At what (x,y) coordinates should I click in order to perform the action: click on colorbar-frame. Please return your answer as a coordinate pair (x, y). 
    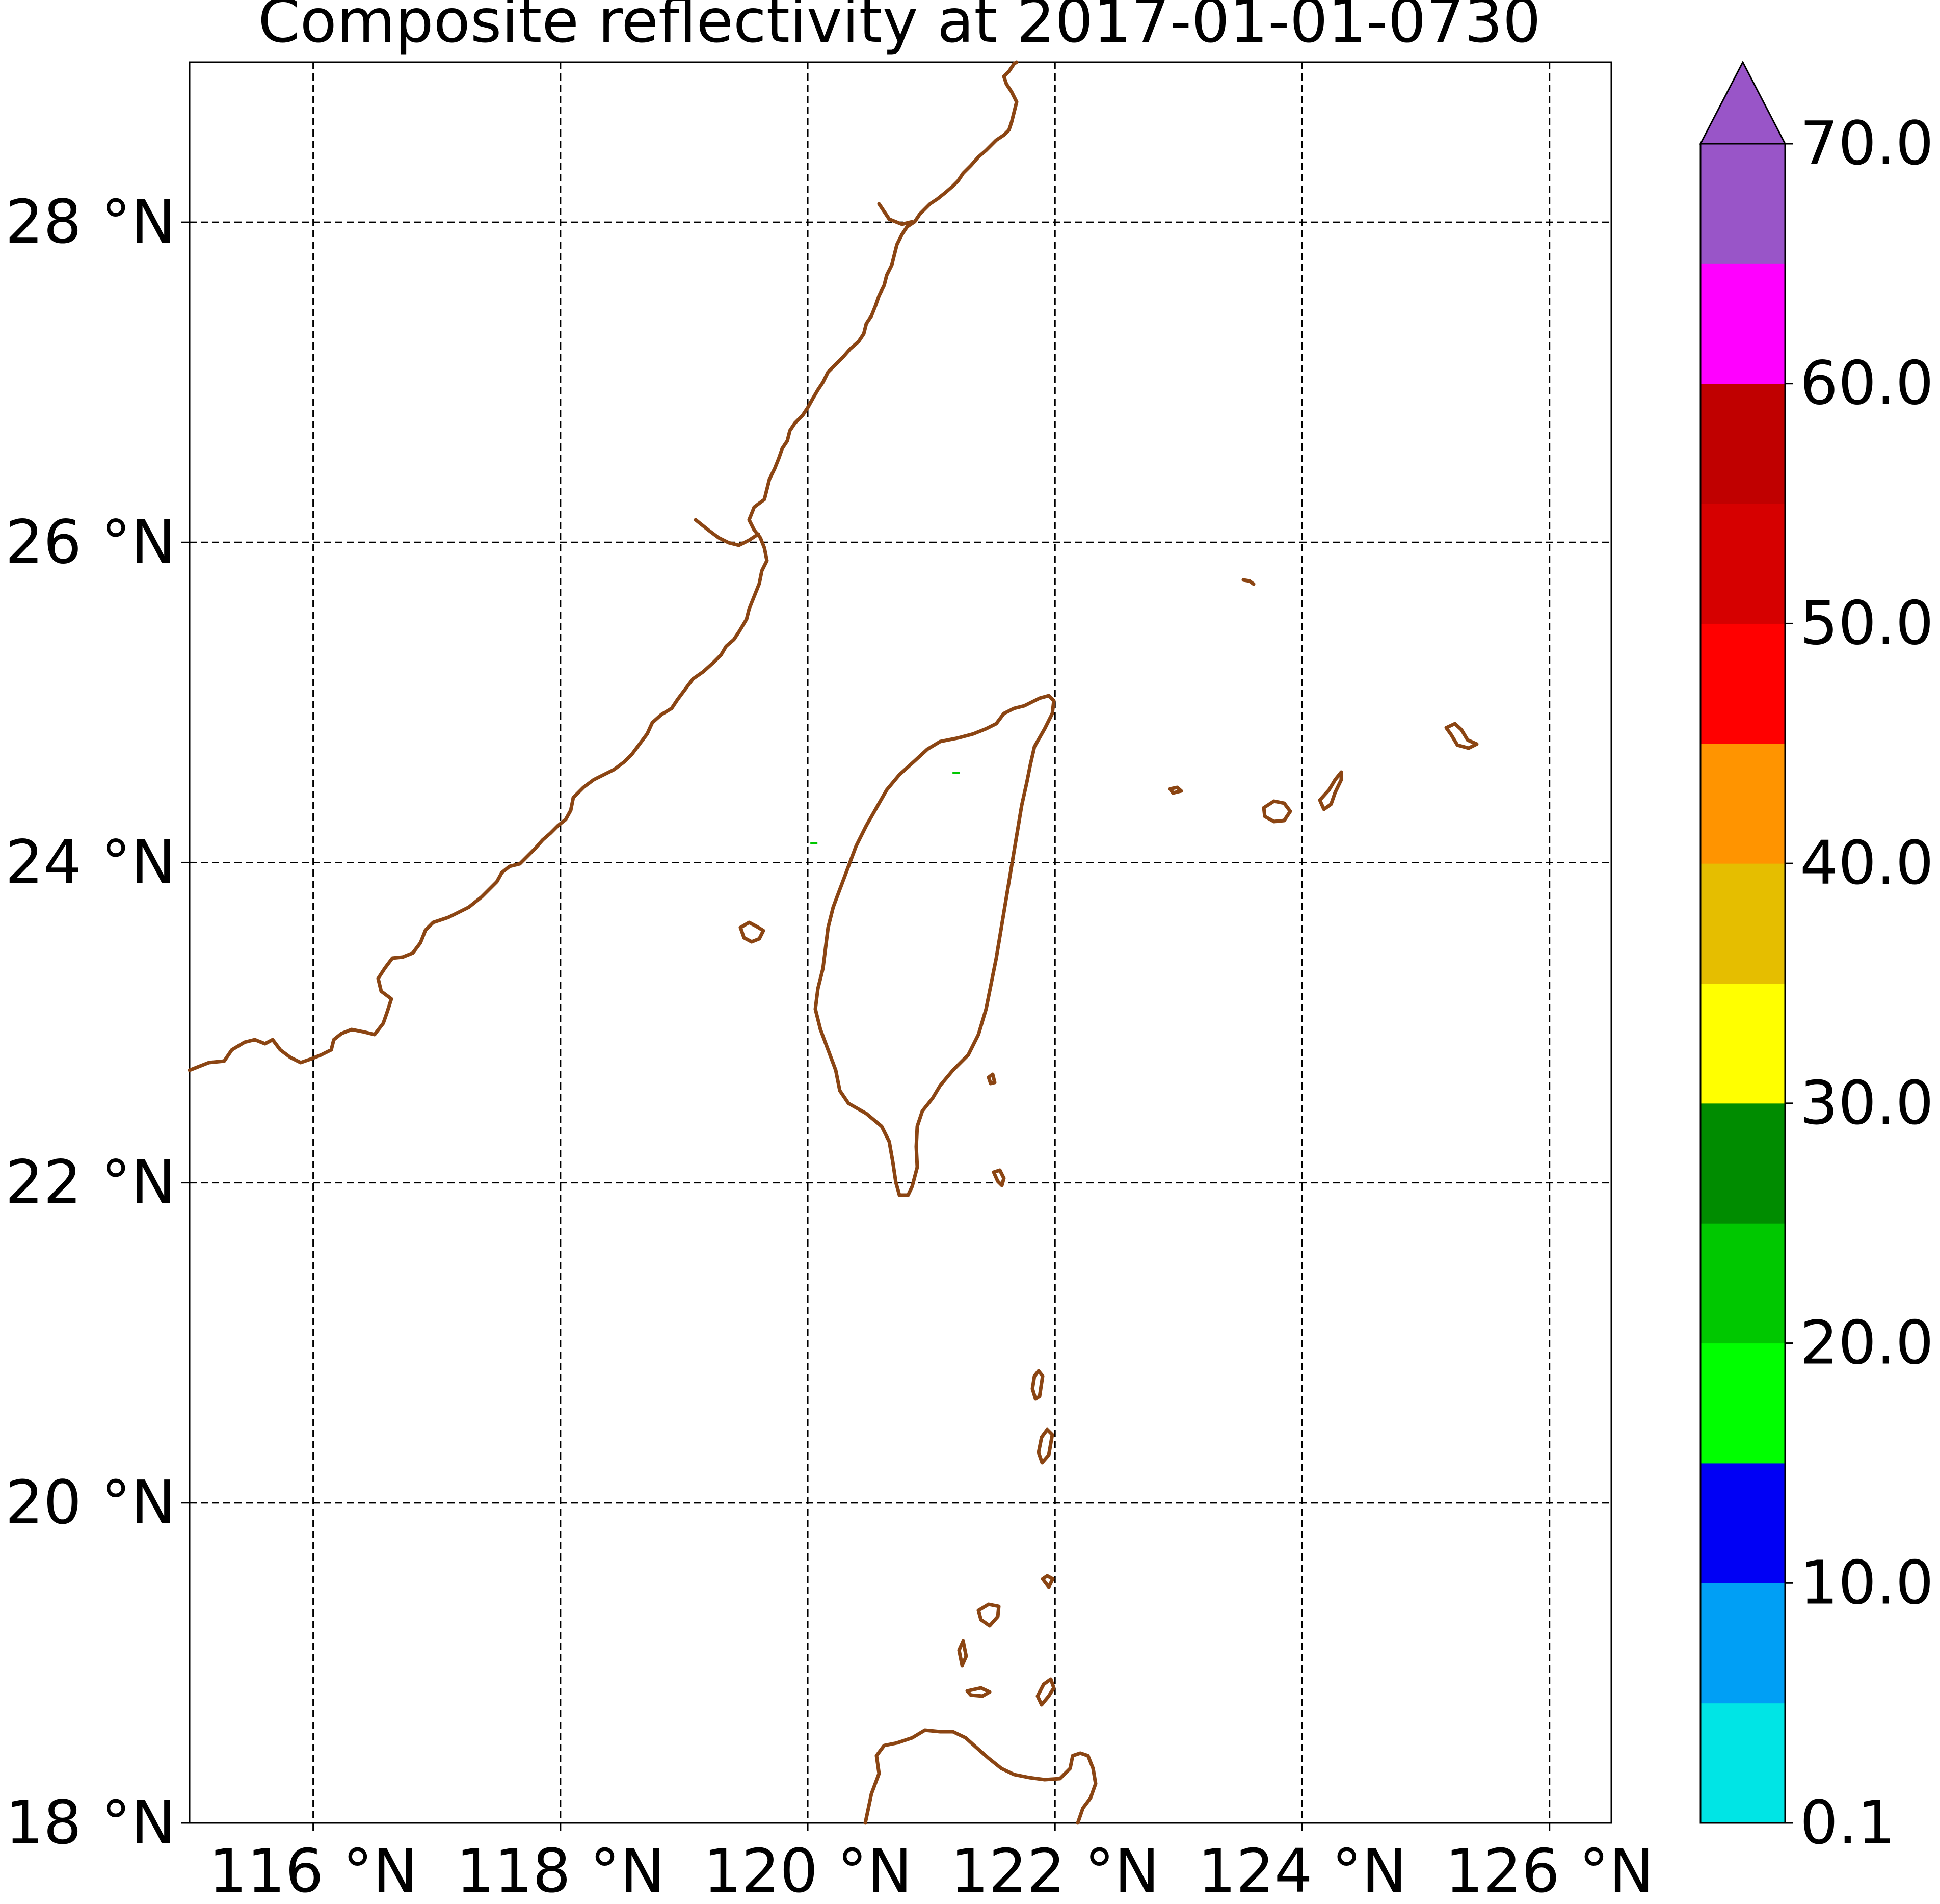
    Looking at the image, I should click on (1742, 983).